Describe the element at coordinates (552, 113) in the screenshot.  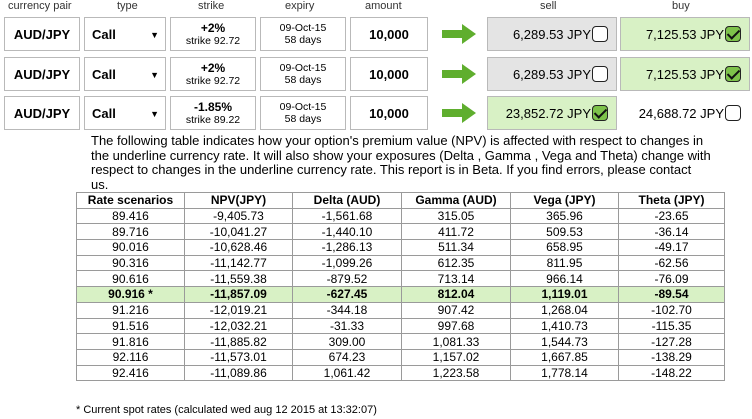
I see `sell-price-button: 23,852.72 JPY` at that location.